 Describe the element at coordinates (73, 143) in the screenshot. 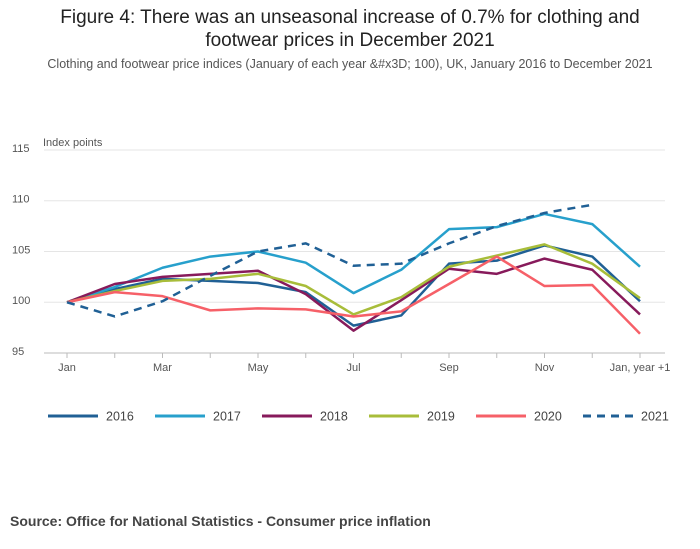

I see `y-axis-label: Index points` at that location.